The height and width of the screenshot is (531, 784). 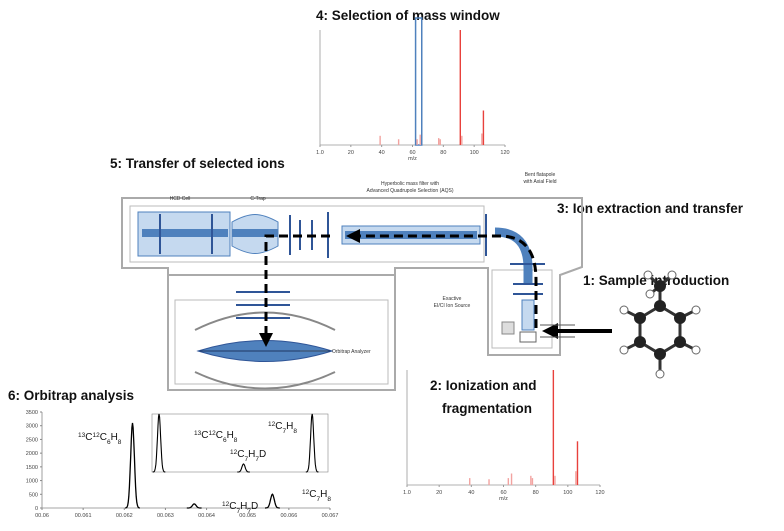 What do you see at coordinates (32, 440) in the screenshot?
I see `y-tick-label: 2500` at bounding box center [32, 440].